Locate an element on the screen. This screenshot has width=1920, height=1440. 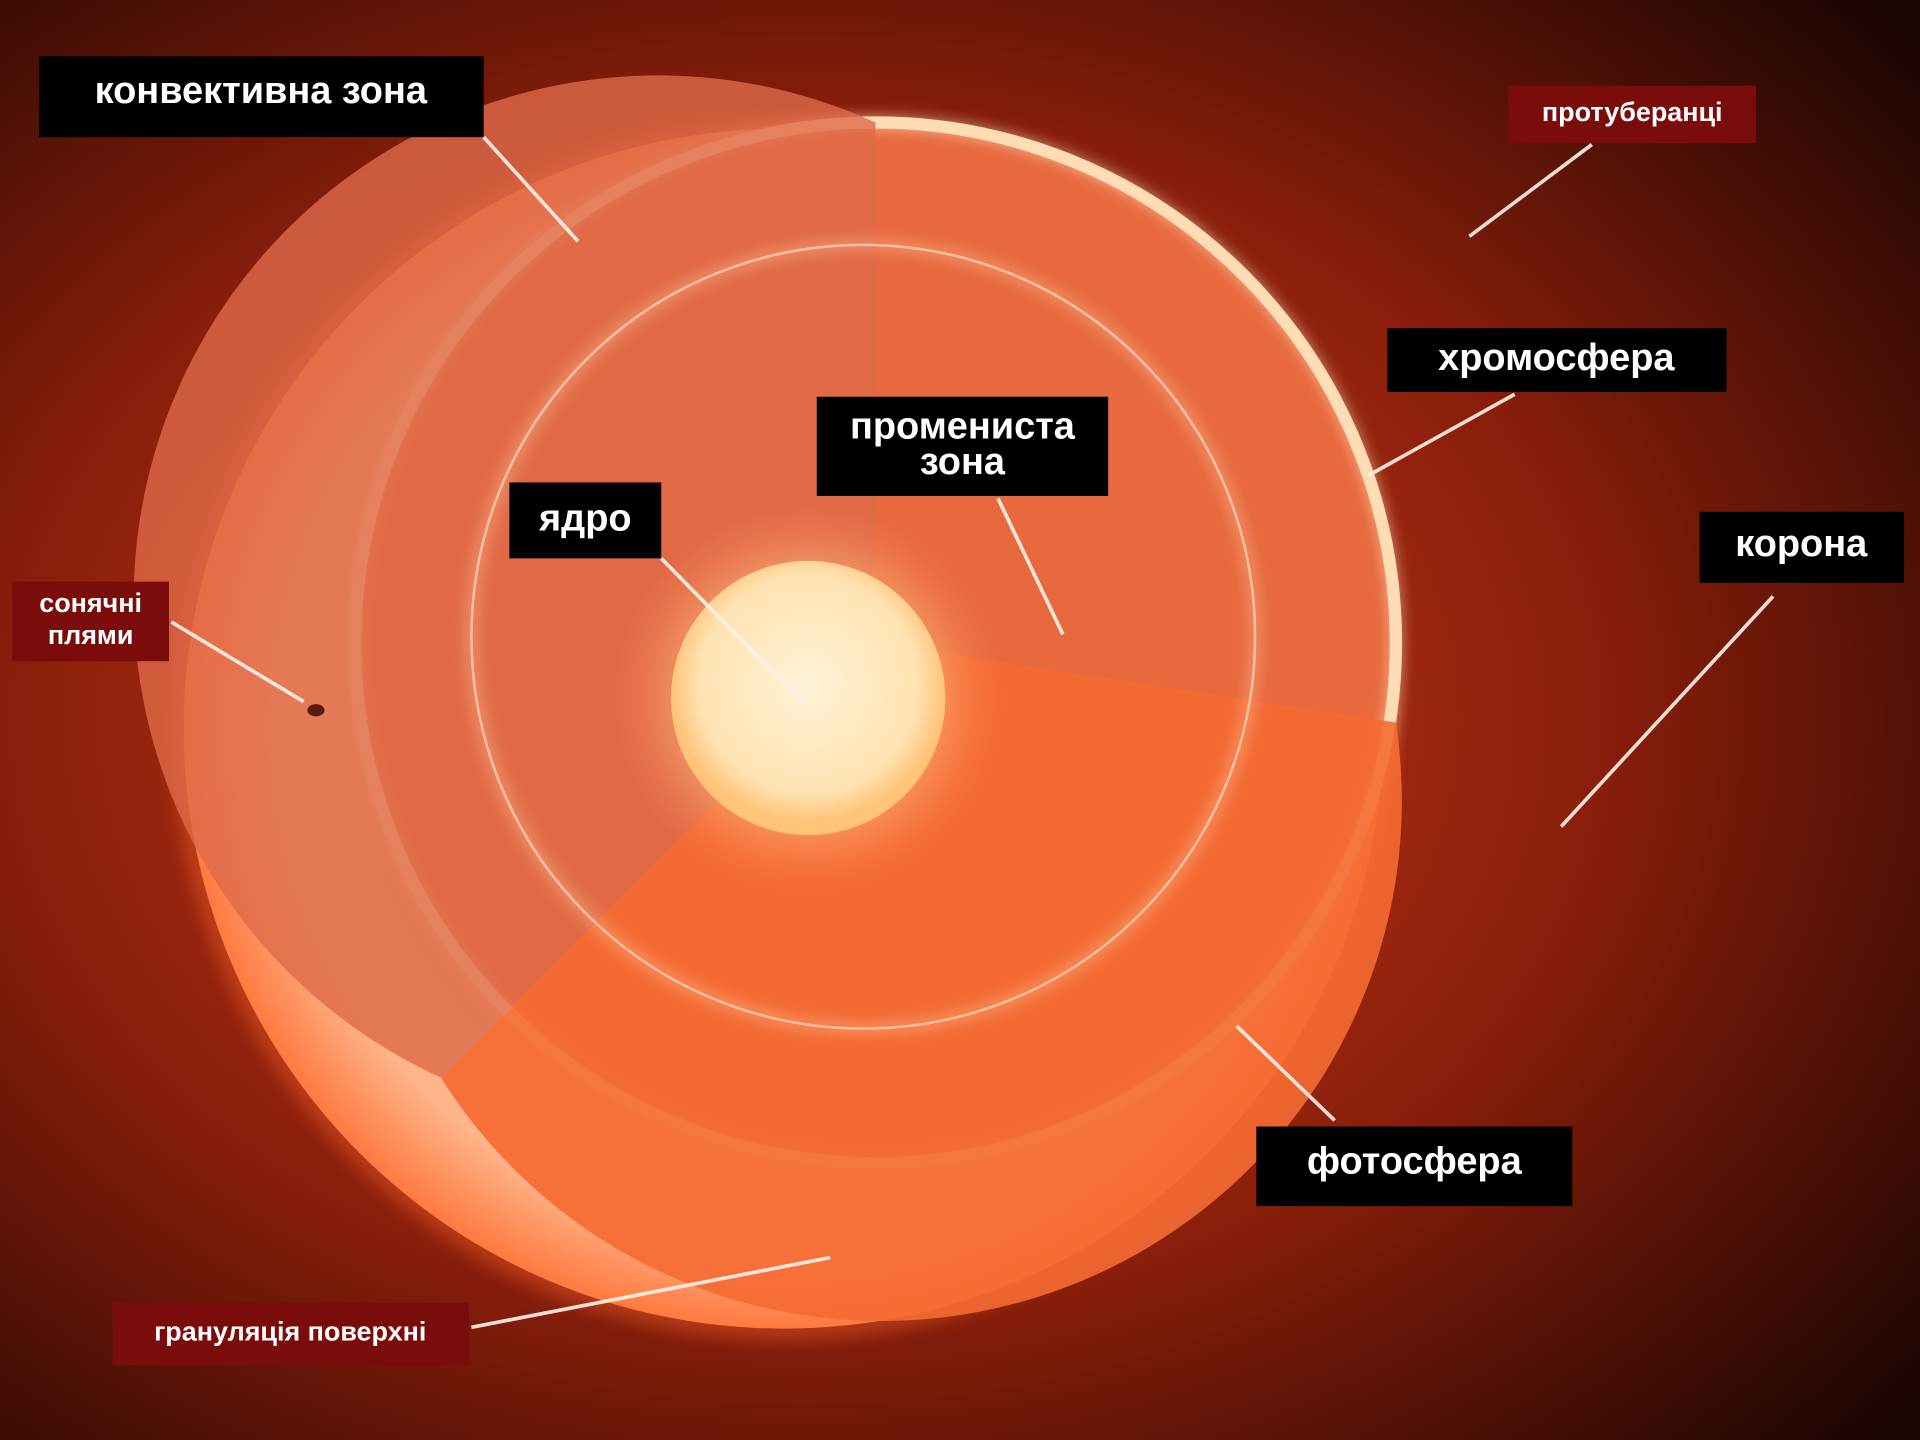
label-sunspots: сонячні плями is located at coordinates (90, 621).